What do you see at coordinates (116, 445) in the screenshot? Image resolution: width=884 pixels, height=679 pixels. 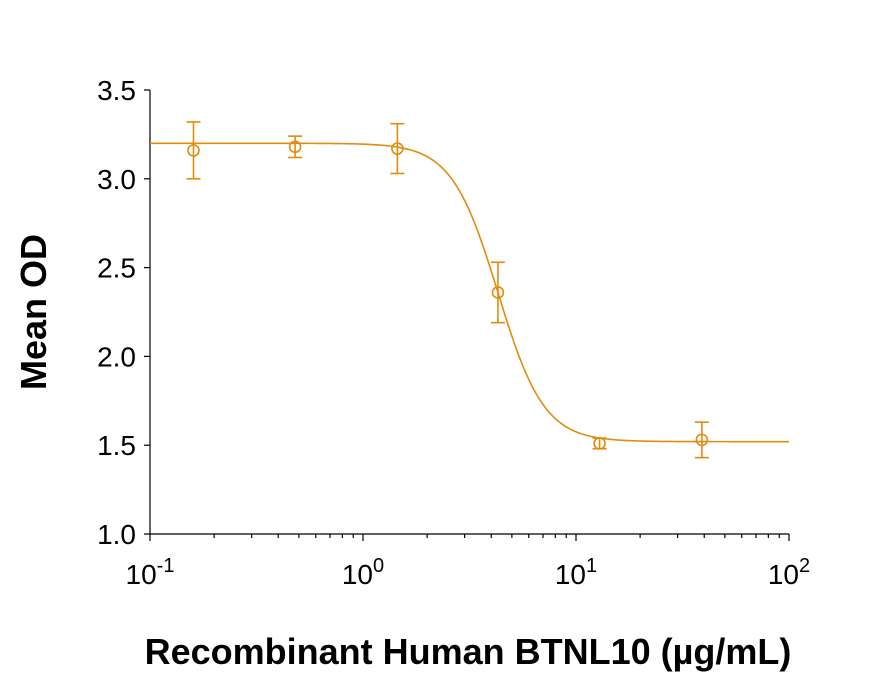 I see `y-tick-label: 1.5` at bounding box center [116, 445].